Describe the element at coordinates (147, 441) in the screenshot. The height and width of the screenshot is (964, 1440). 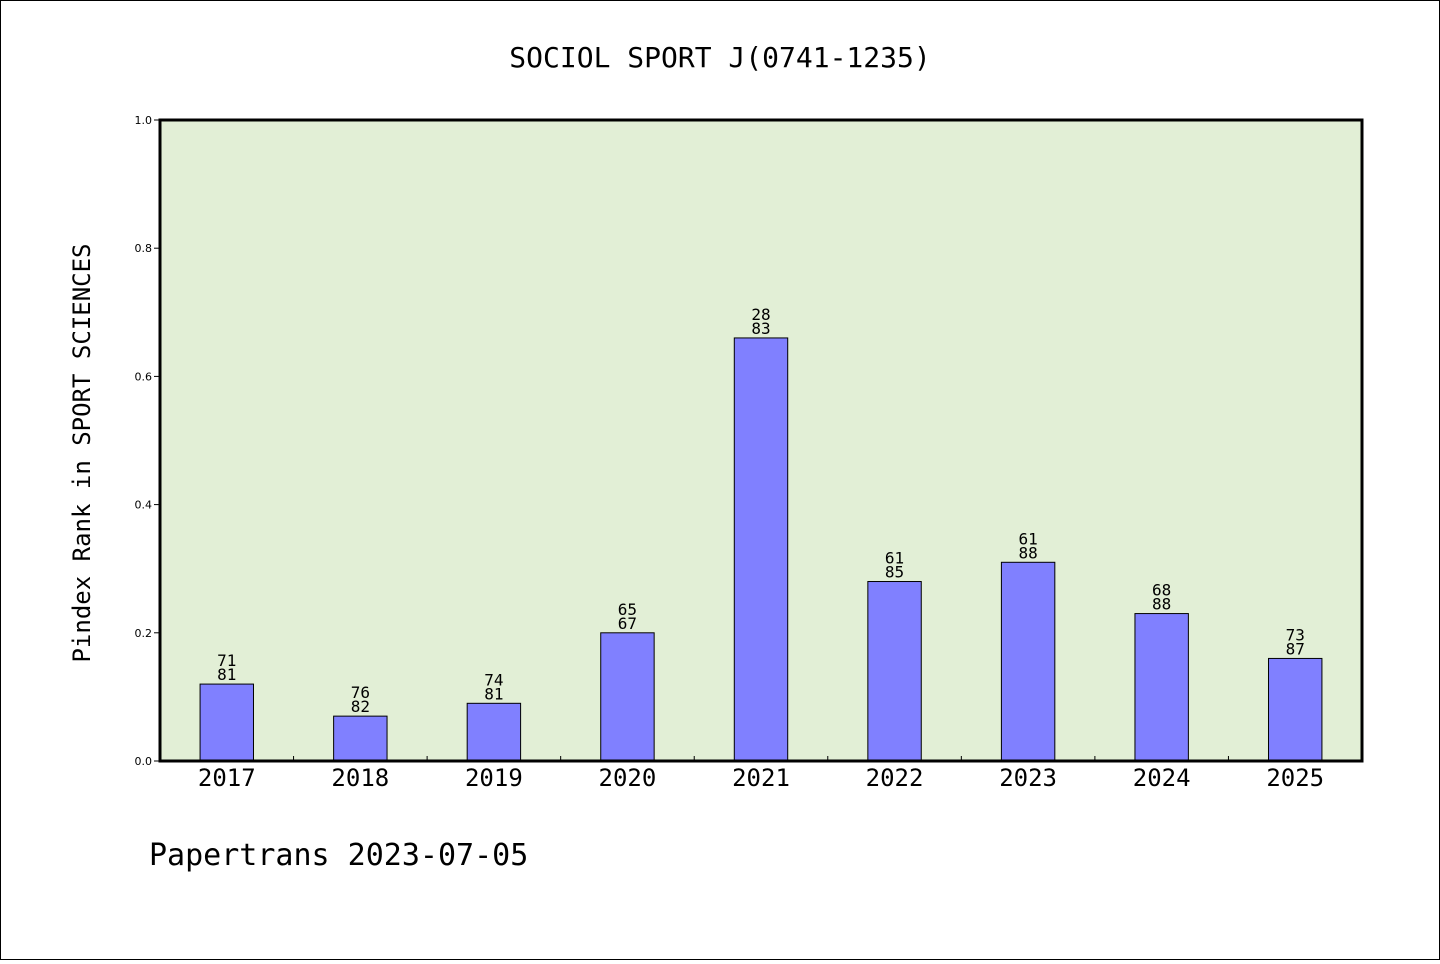
I see `y-axis: 0.0 0.2 0.4 0.6 0.8 1.0` at that location.